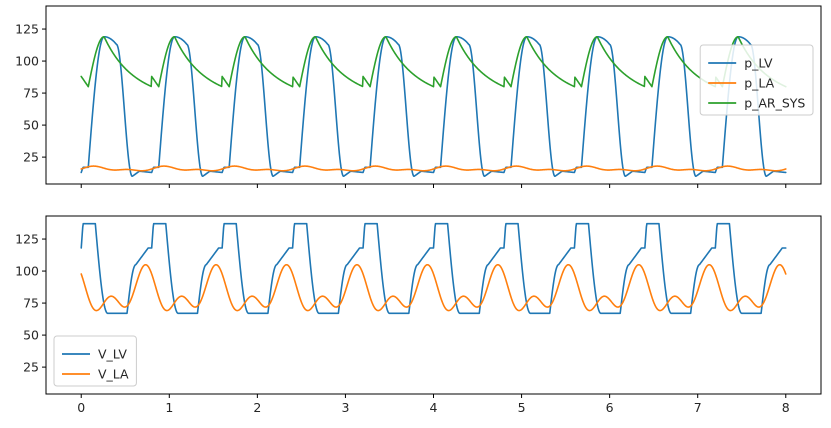 The height and width of the screenshot is (428, 831). Describe the element at coordinates (95, 361) in the screenshot. I see `legend: V_LV V_LA` at that location.